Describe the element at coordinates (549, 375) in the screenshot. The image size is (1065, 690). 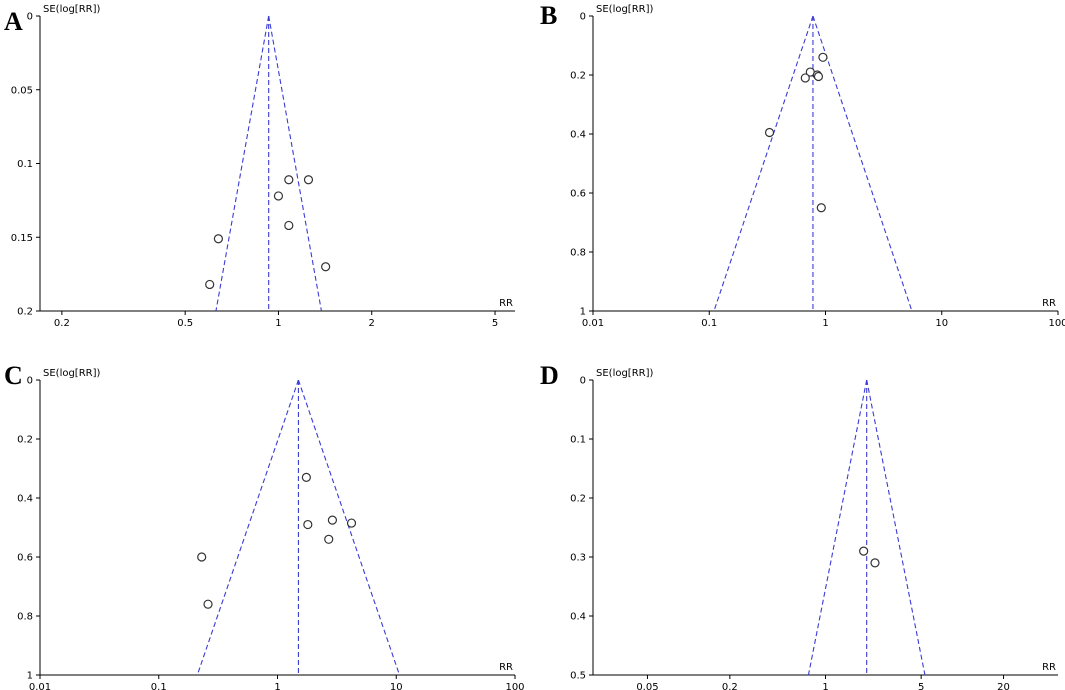
I see `panel-letter: D` at that location.